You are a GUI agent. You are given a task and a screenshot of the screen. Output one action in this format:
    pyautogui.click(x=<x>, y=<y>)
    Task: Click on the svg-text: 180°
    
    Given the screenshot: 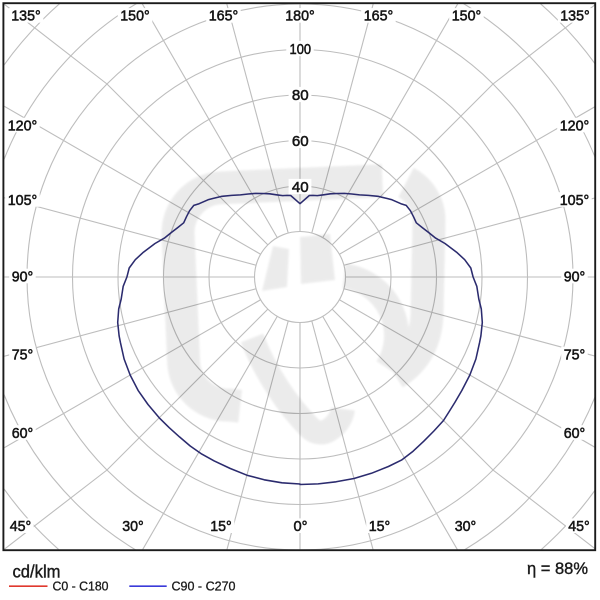 What is the action you would take?
    pyautogui.click(x=300, y=16)
    